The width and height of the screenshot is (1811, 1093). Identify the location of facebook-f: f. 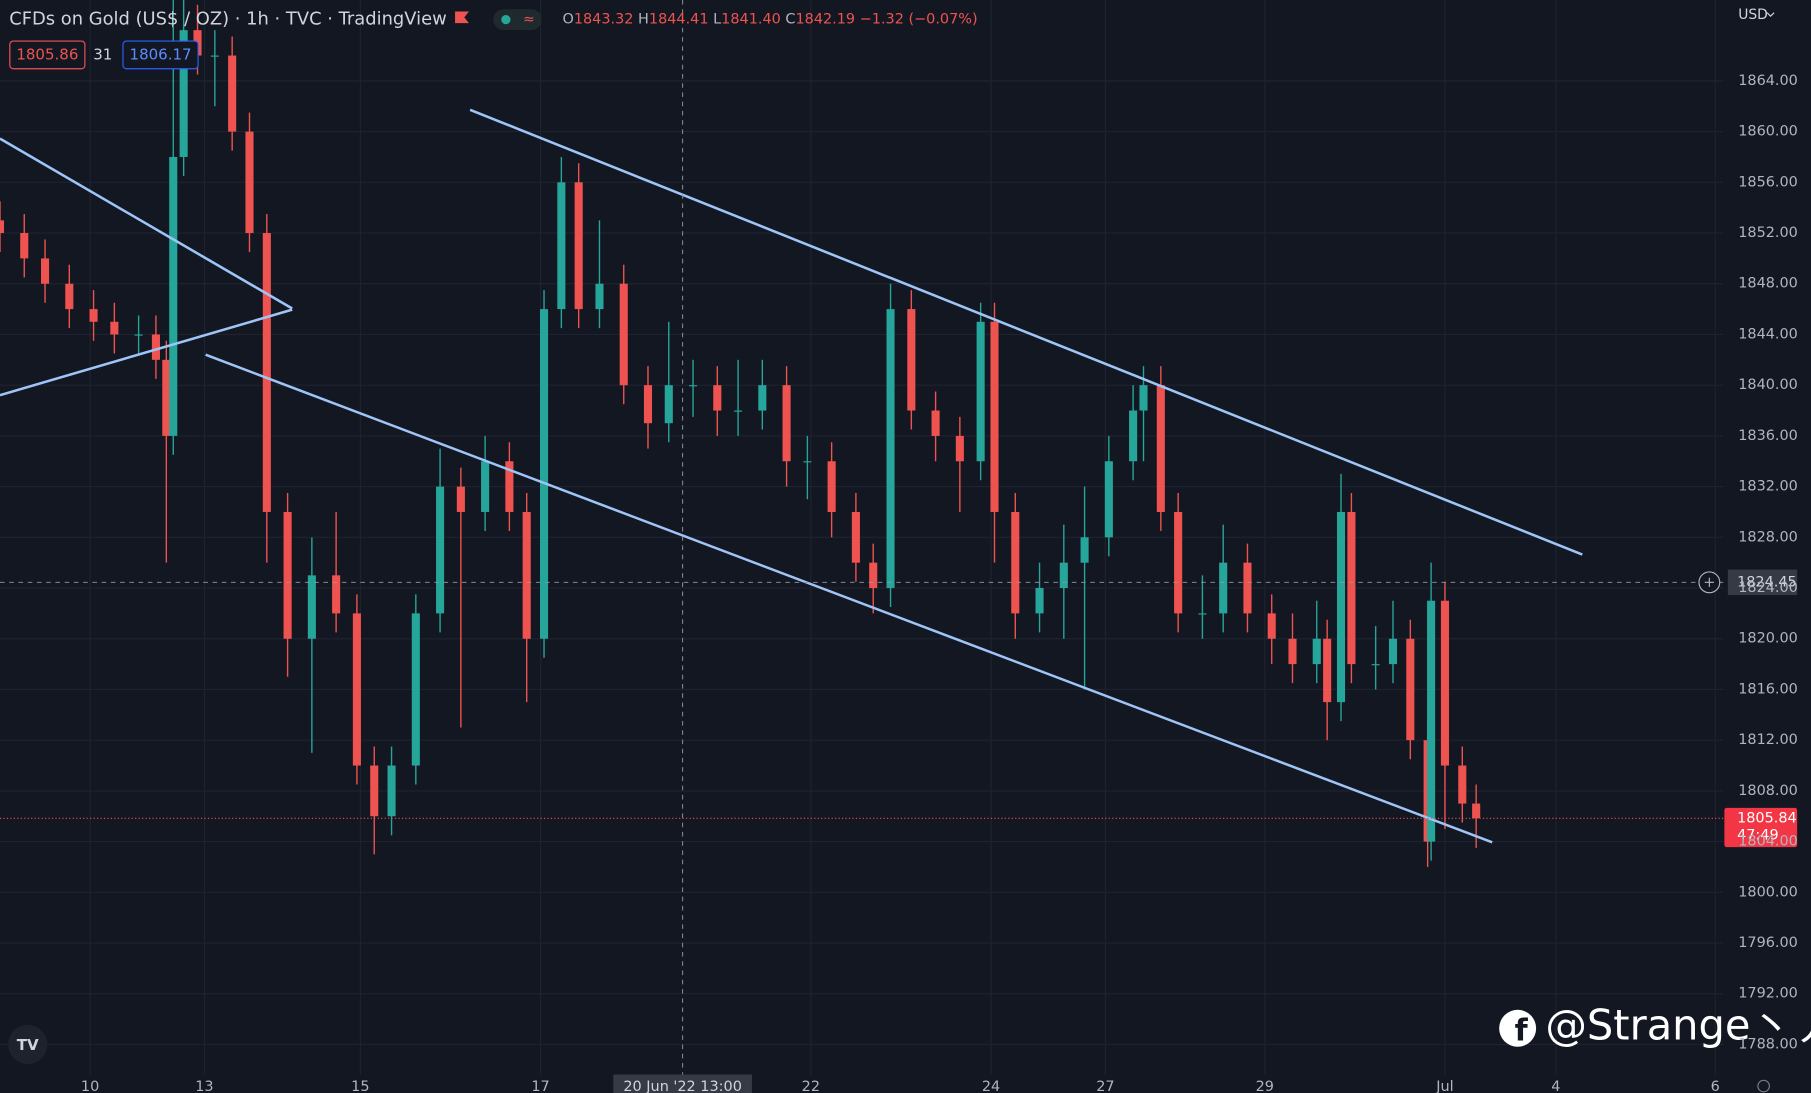
(1522, 1030).